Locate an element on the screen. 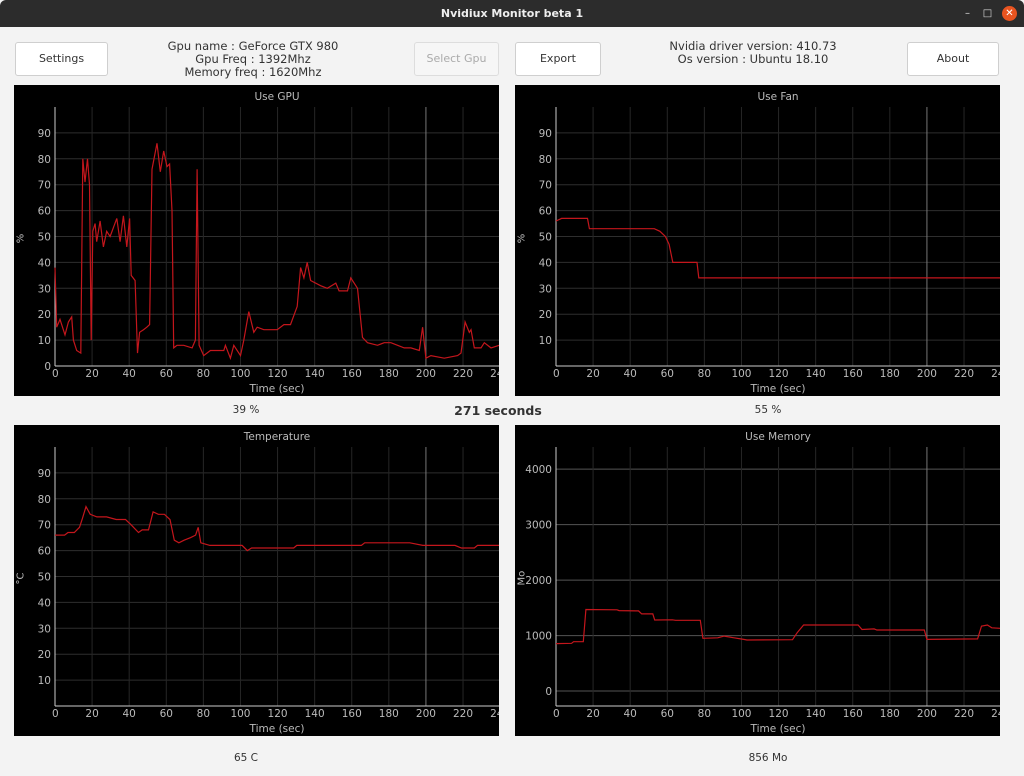  maximize-button: □ is located at coordinates (987, 13).